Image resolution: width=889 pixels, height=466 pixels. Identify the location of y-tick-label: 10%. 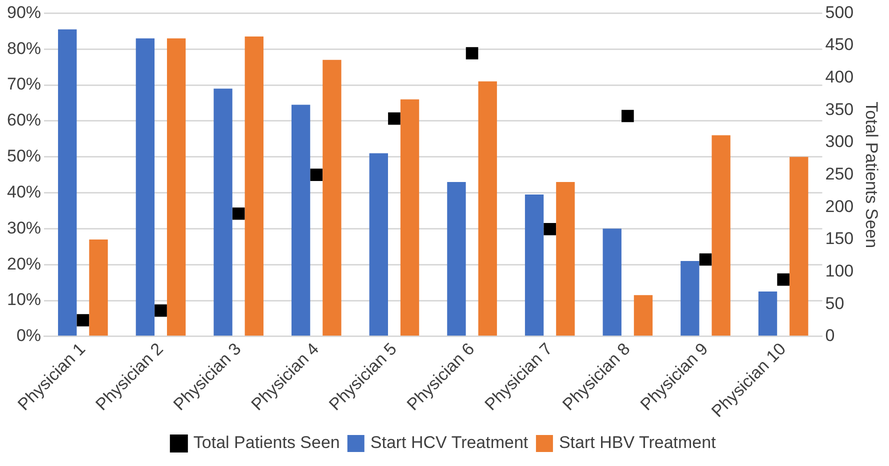
(24, 300).